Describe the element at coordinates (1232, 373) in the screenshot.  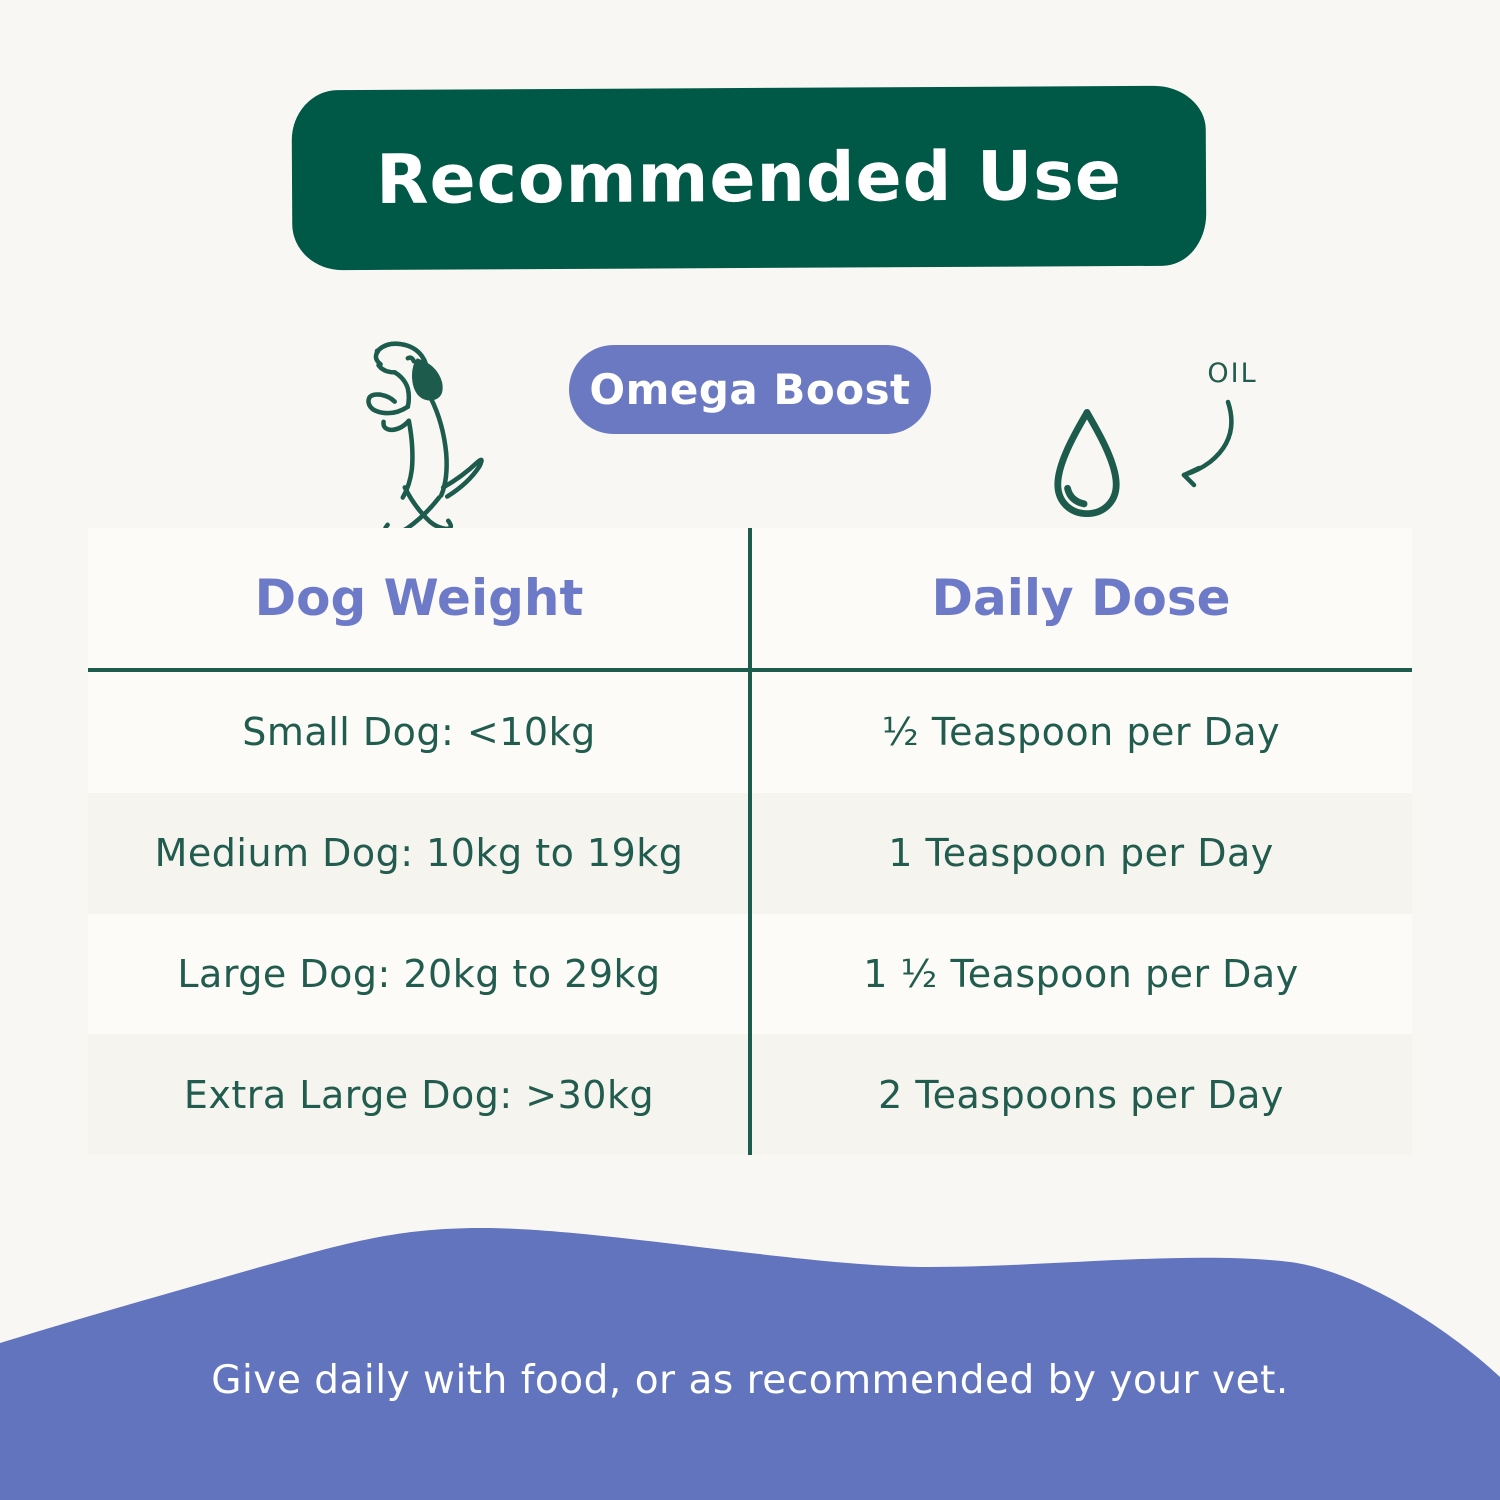
I see `oil-label: OIL` at that location.